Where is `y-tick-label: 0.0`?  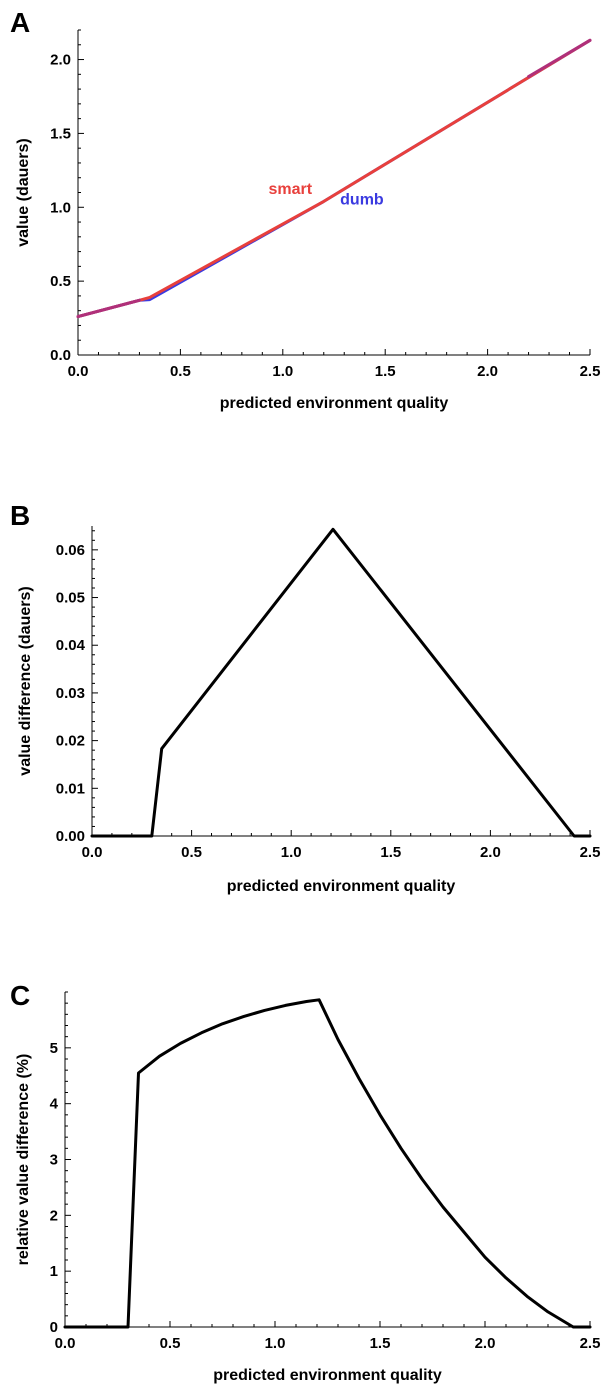
y-tick-label: 0.0 is located at coordinates (60, 355).